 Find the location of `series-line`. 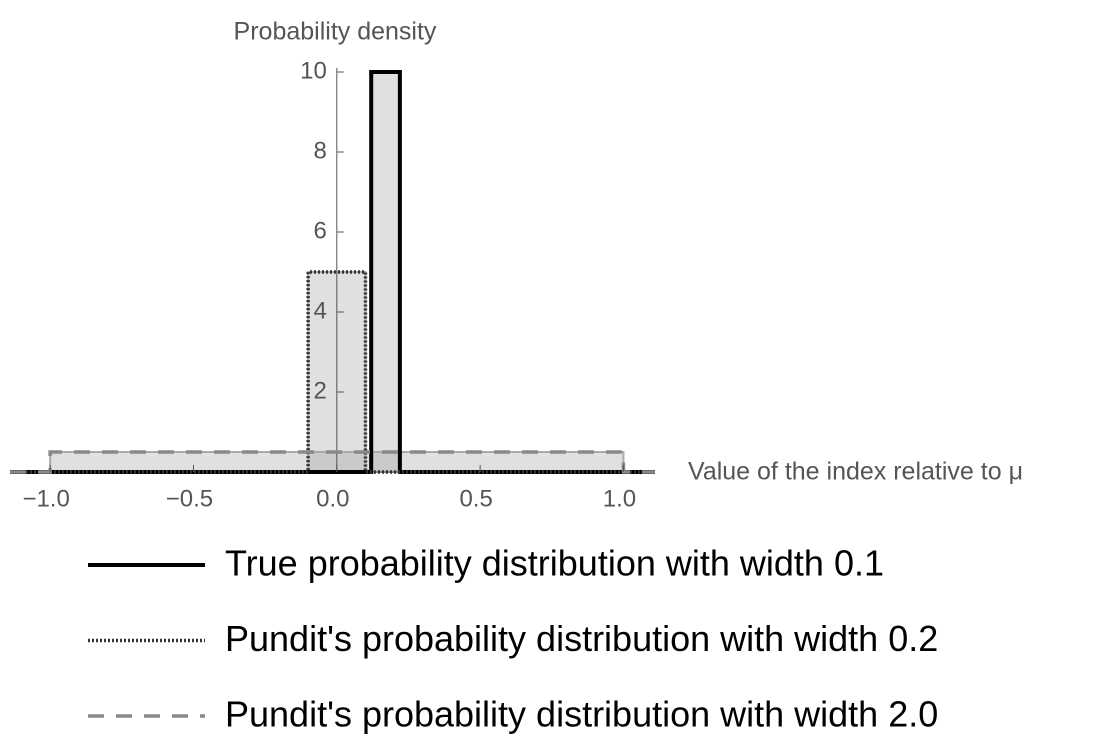

series-line is located at coordinates (332, 462).